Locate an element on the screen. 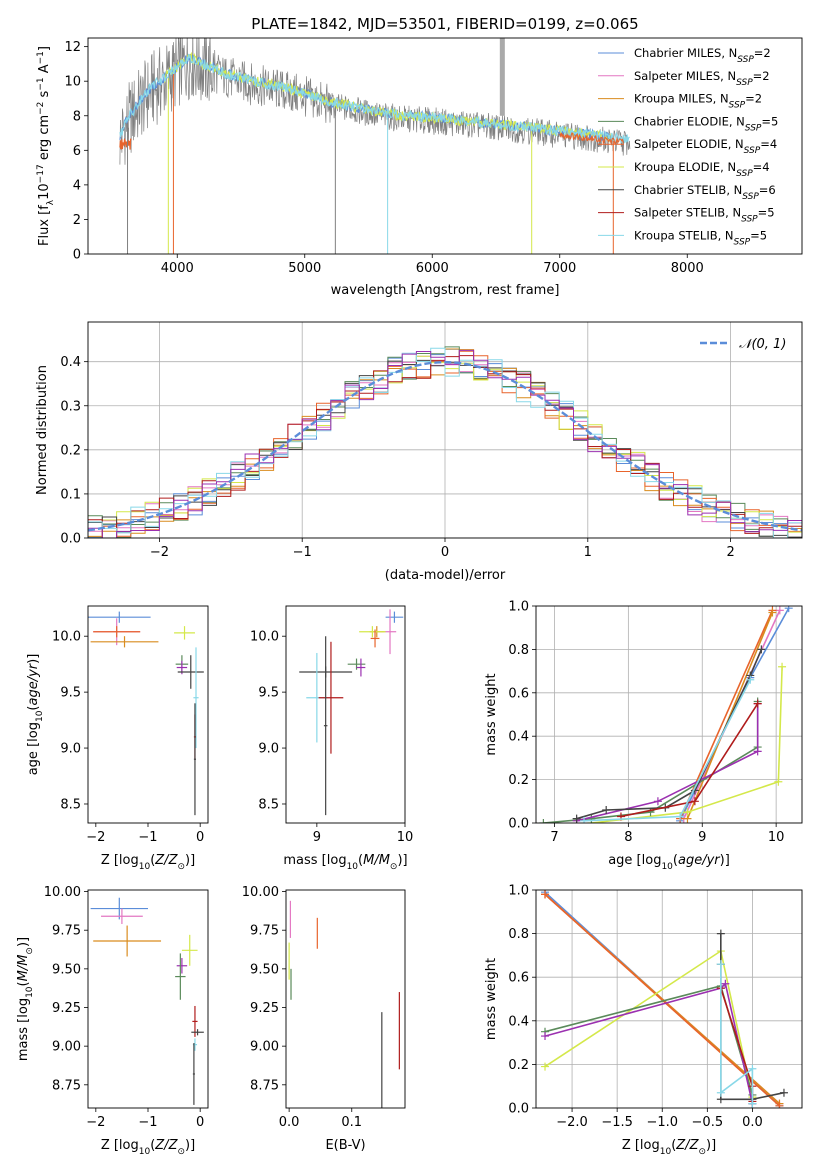 The image size is (819, 1170). spectrum-sky-line is located at coordinates (502, 77).